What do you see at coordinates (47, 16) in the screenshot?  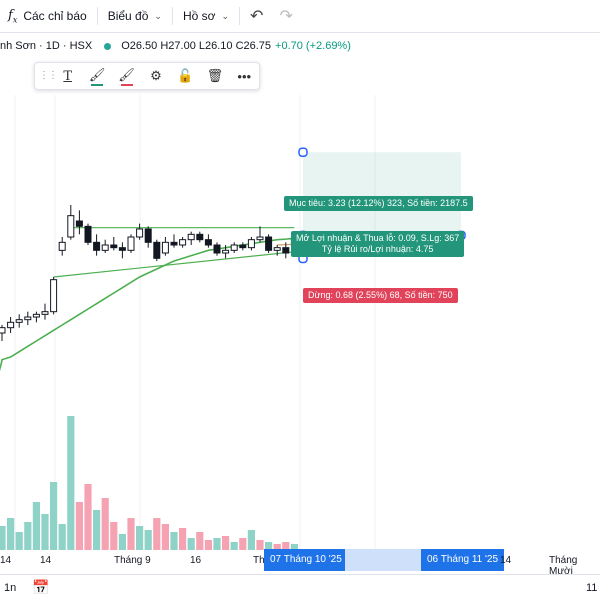 I see `indicators-button: fx Các chỉ báo` at bounding box center [47, 16].